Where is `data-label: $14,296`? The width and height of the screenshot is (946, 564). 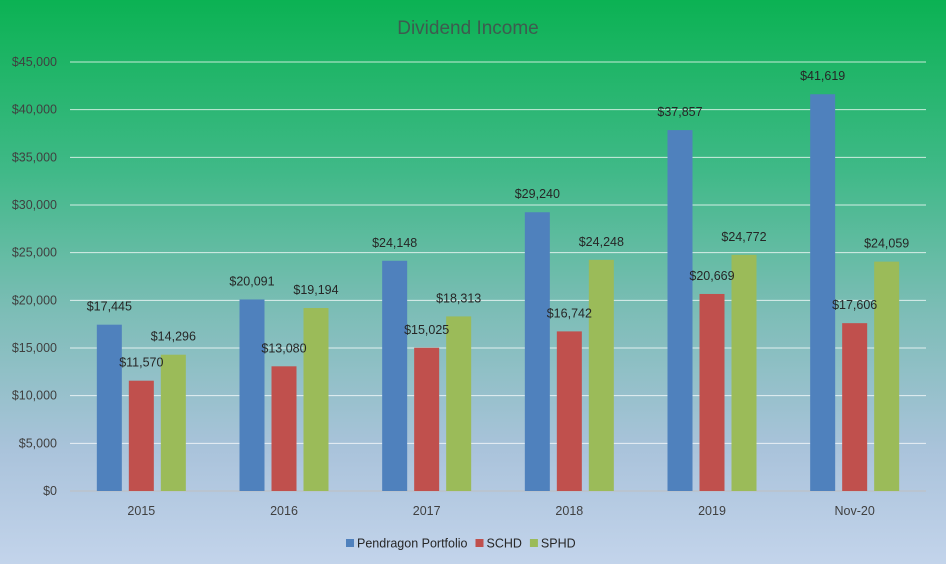
data-label: $14,296 is located at coordinates (173, 337).